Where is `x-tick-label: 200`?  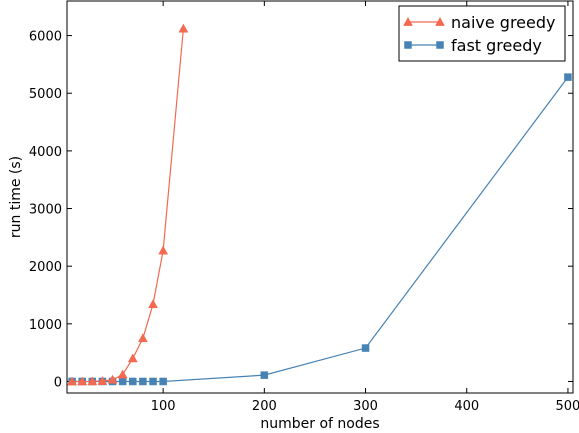
x-tick-label: 200 is located at coordinates (264, 406).